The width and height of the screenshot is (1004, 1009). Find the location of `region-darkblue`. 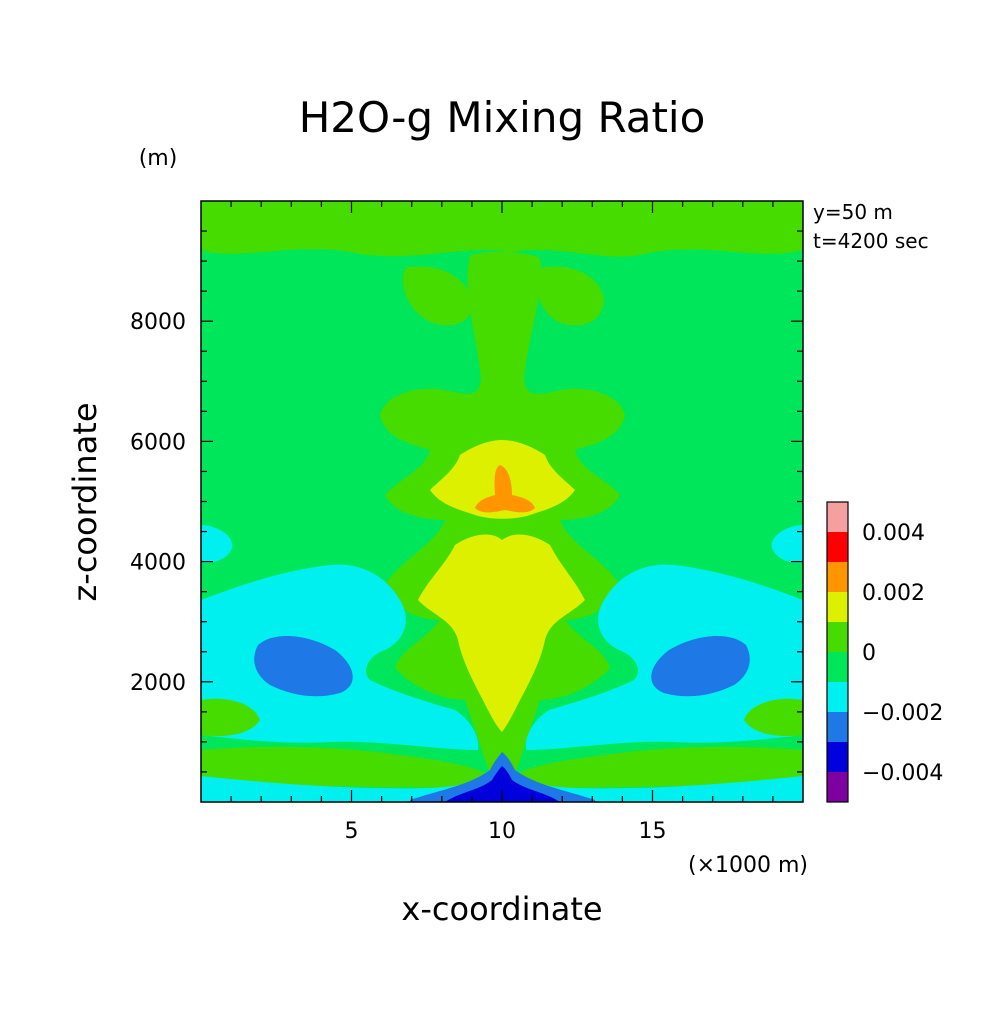

region-darkblue is located at coordinates (502, 784).